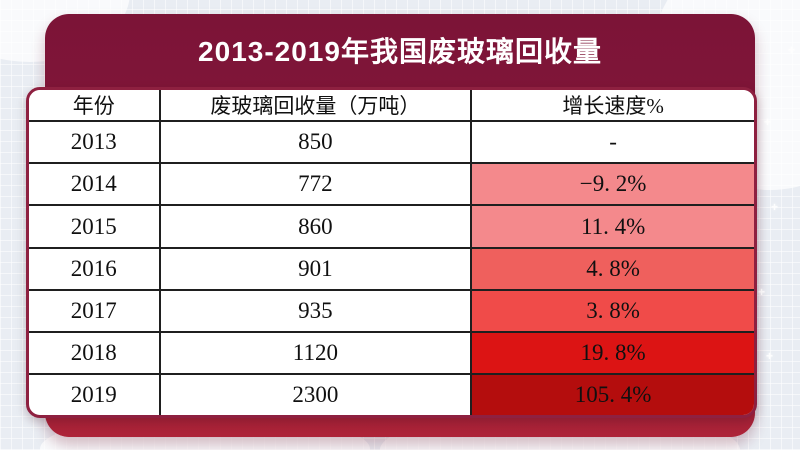  What do you see at coordinates (315, 184) in the screenshot?
I see `volume-cell: 772` at bounding box center [315, 184].